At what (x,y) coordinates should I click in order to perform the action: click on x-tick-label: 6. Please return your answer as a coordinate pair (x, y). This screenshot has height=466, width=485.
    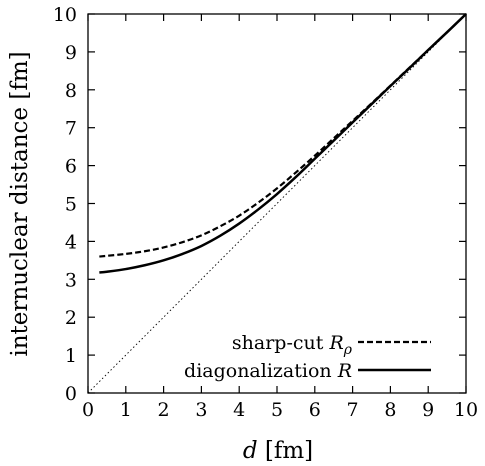
    Looking at the image, I should click on (315, 410).